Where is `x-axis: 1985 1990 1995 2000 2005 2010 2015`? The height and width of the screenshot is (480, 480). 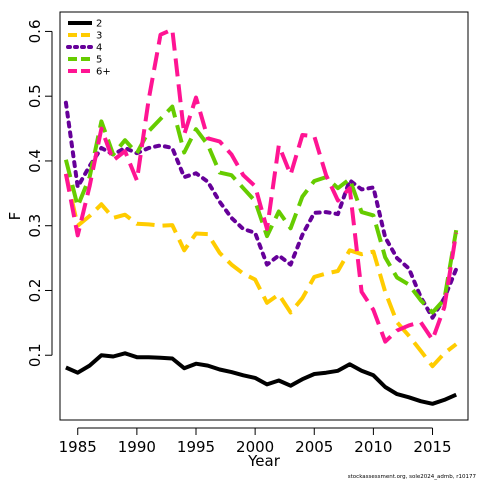 x-axis: 1985 1990 1995 2000 2005 2010 2015 is located at coordinates (255, 441).